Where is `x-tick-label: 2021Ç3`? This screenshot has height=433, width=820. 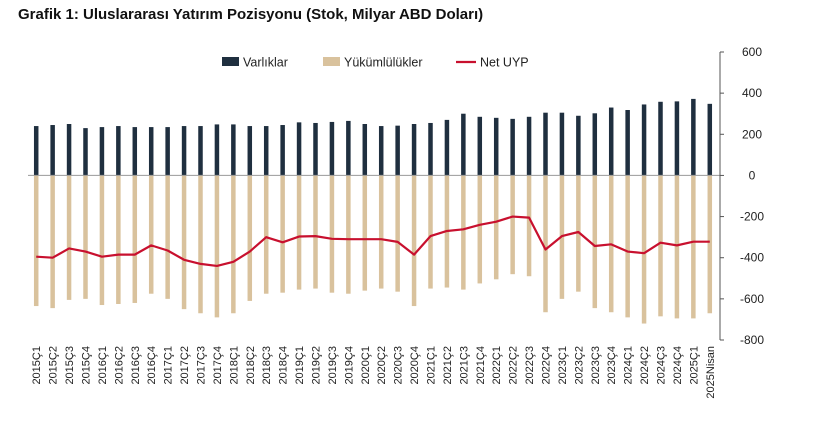
x-tick-label: 2021Ç3 is located at coordinates (464, 365).